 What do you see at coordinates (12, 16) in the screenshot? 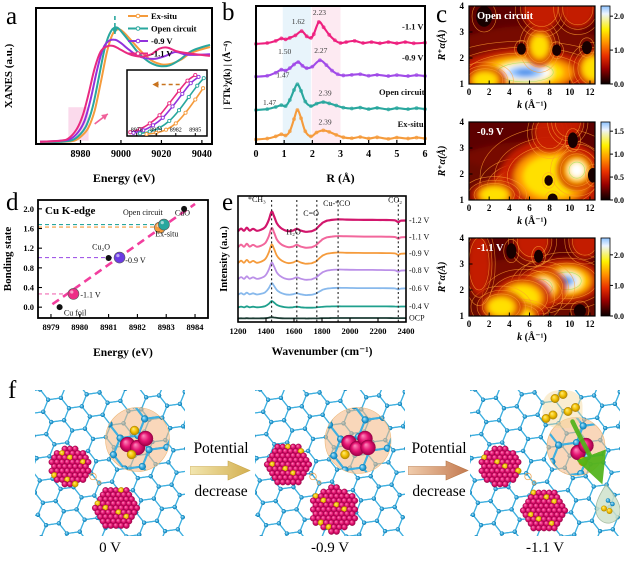
I see `panel-a-label: a` at bounding box center [12, 16].